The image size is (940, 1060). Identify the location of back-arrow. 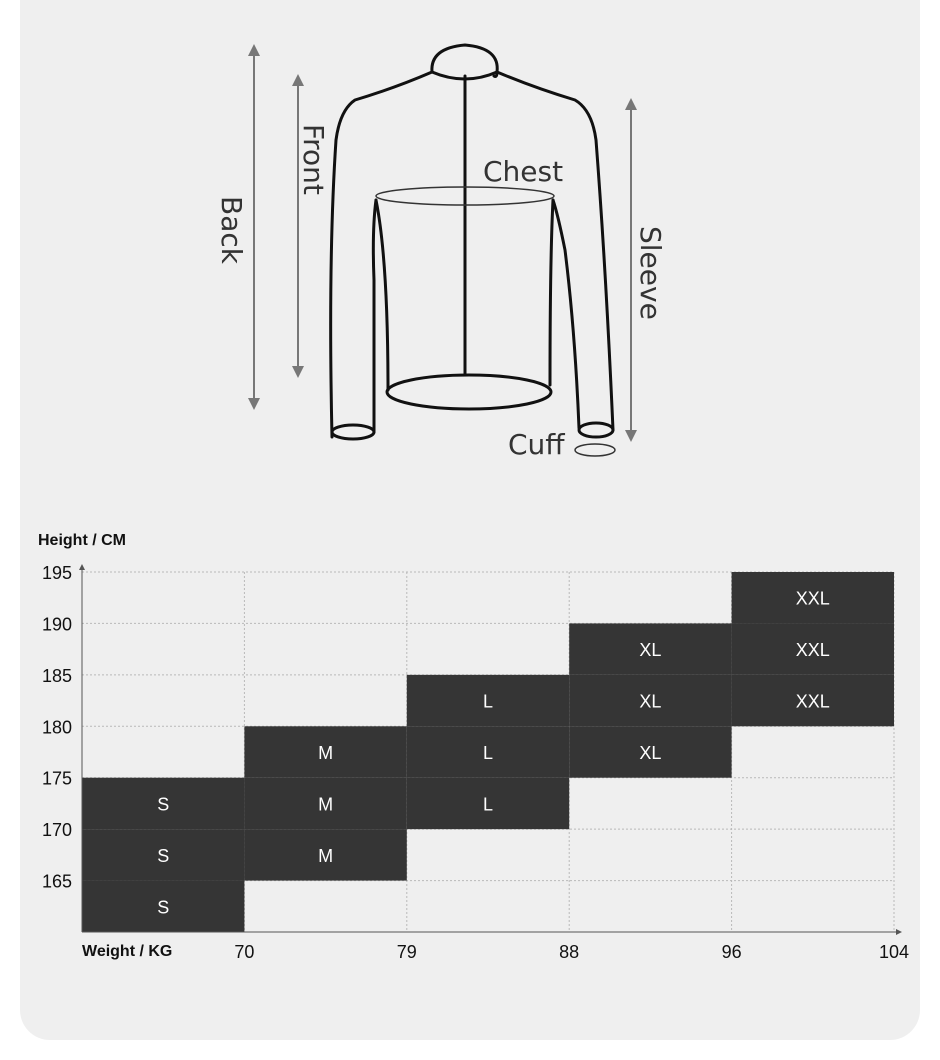
(254, 227).